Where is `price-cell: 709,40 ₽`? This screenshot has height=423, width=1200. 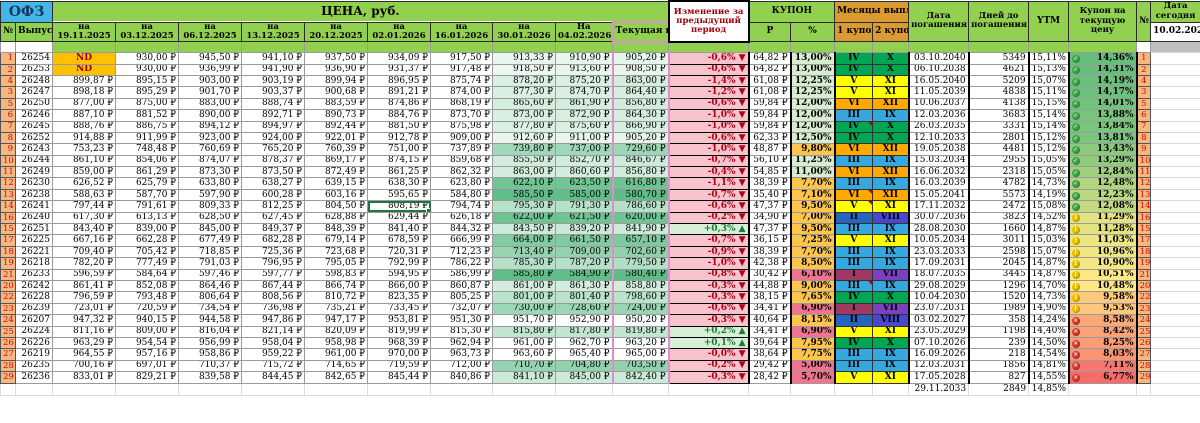
price-cell: 709,40 ₽ is located at coordinates (84, 252).